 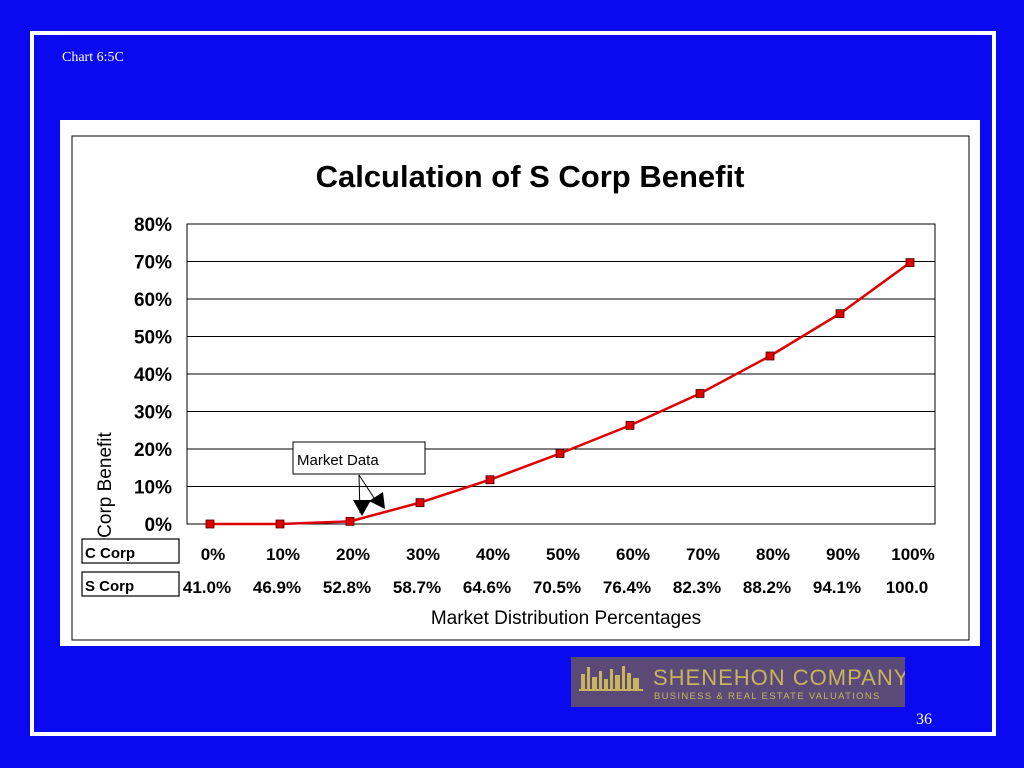 I want to click on table-cell: 80%, so click(x=773, y=554).